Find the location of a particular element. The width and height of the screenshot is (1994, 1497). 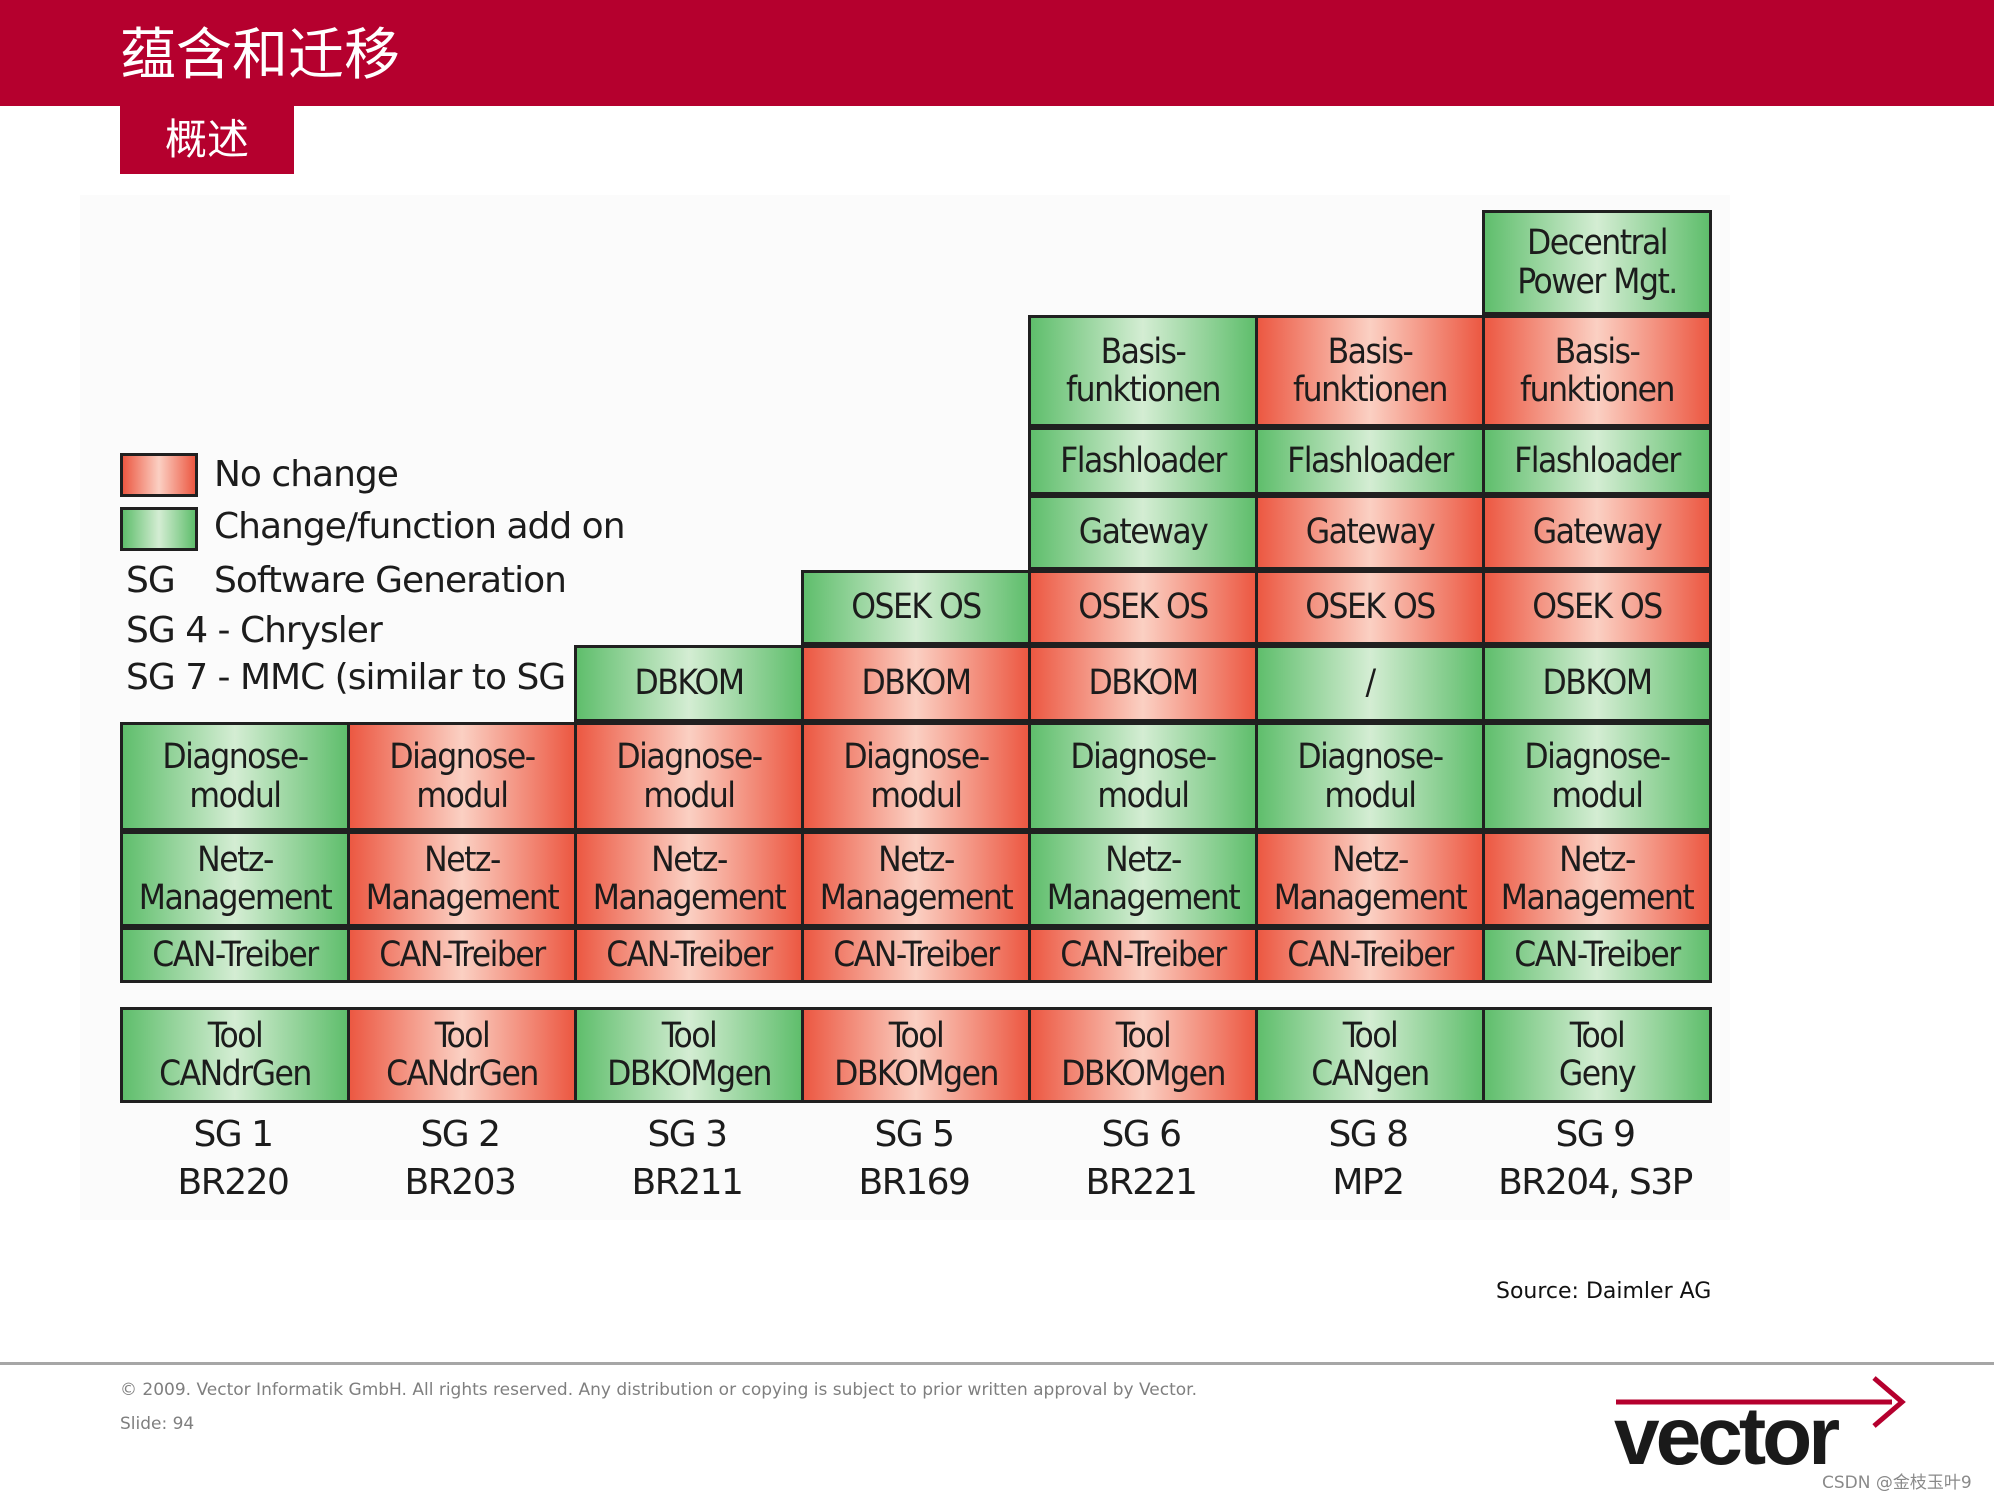

legend-change-label: Change/function add on is located at coordinates (420, 526).